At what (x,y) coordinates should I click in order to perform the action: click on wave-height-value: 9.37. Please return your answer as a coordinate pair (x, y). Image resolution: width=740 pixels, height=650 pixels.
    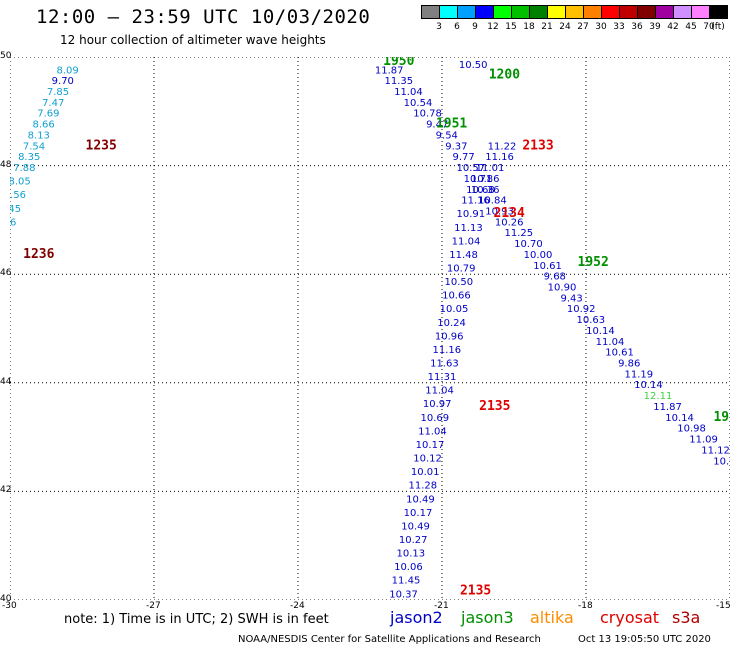
    Looking at the image, I should click on (456, 146).